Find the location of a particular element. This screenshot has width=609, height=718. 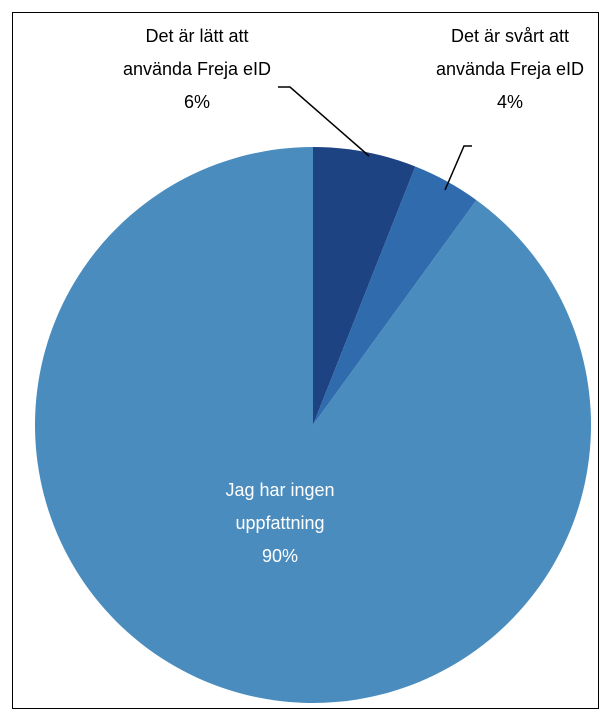

category-label: Det är lätt att använda Freja eID is located at coordinates (197, 52).